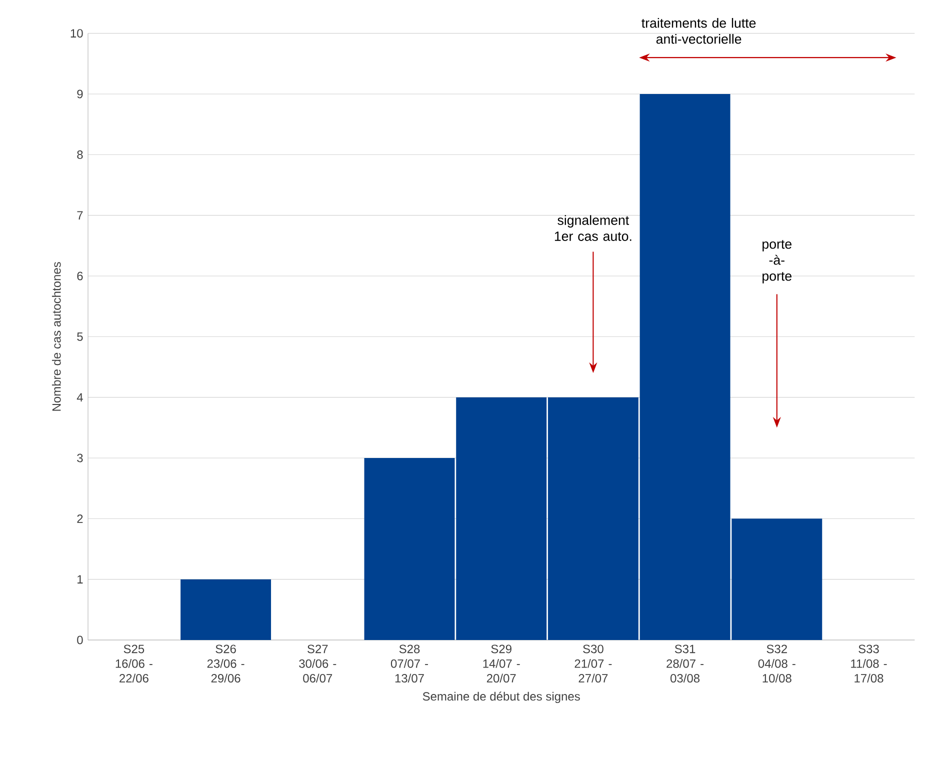 The height and width of the screenshot is (764, 925). I want to click on x-tick-label: S25 16/06 - 22/06, so click(134, 663).